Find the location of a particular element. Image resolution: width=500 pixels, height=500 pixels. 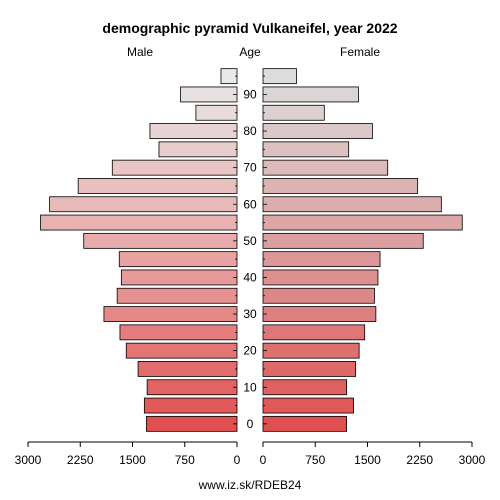

male-label: Male is located at coordinates (140, 52).